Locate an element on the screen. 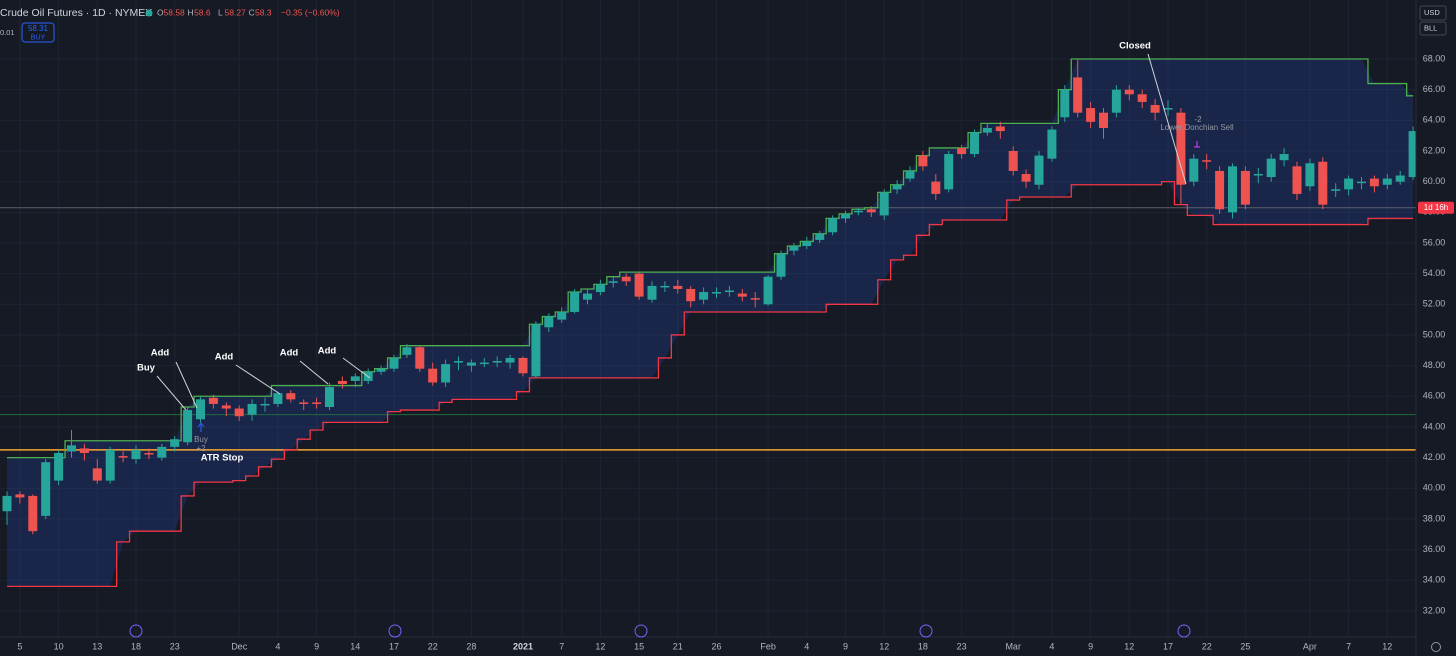  annotation: -2 is located at coordinates (1198, 119).